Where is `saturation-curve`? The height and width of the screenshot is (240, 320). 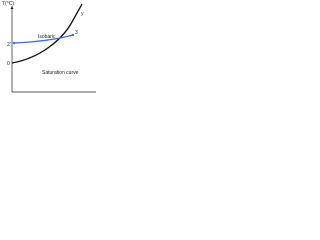
saturation-curve is located at coordinates (47, 33).